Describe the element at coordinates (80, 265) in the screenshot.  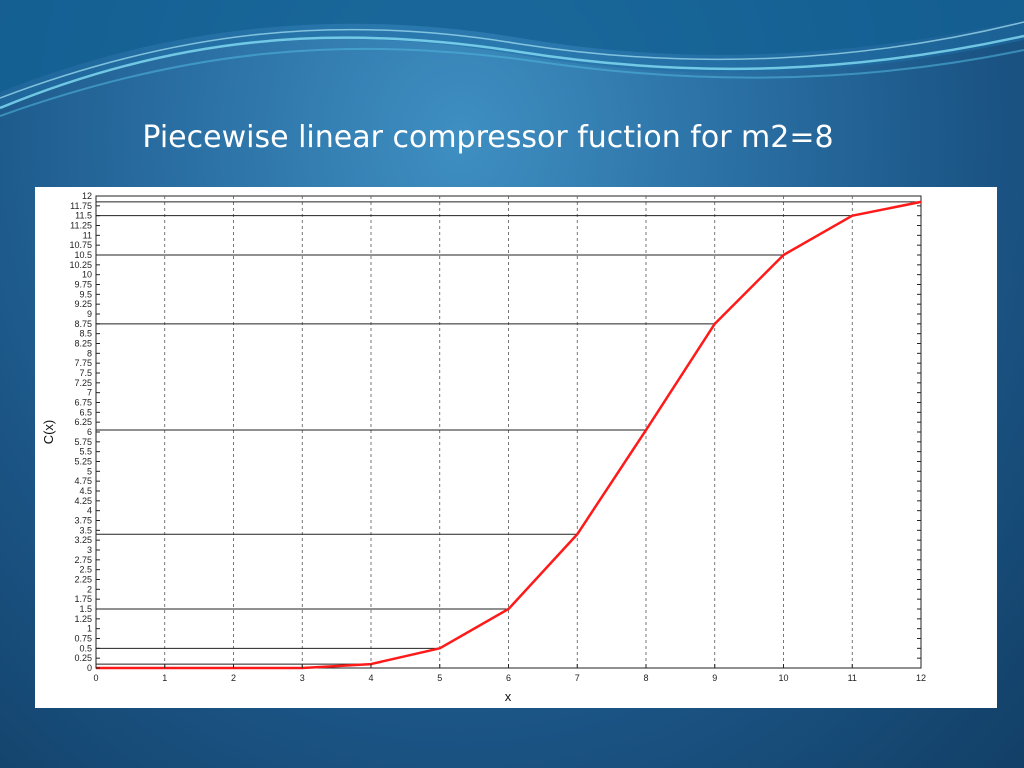
I see `y-tick-label: 10.25` at that location.